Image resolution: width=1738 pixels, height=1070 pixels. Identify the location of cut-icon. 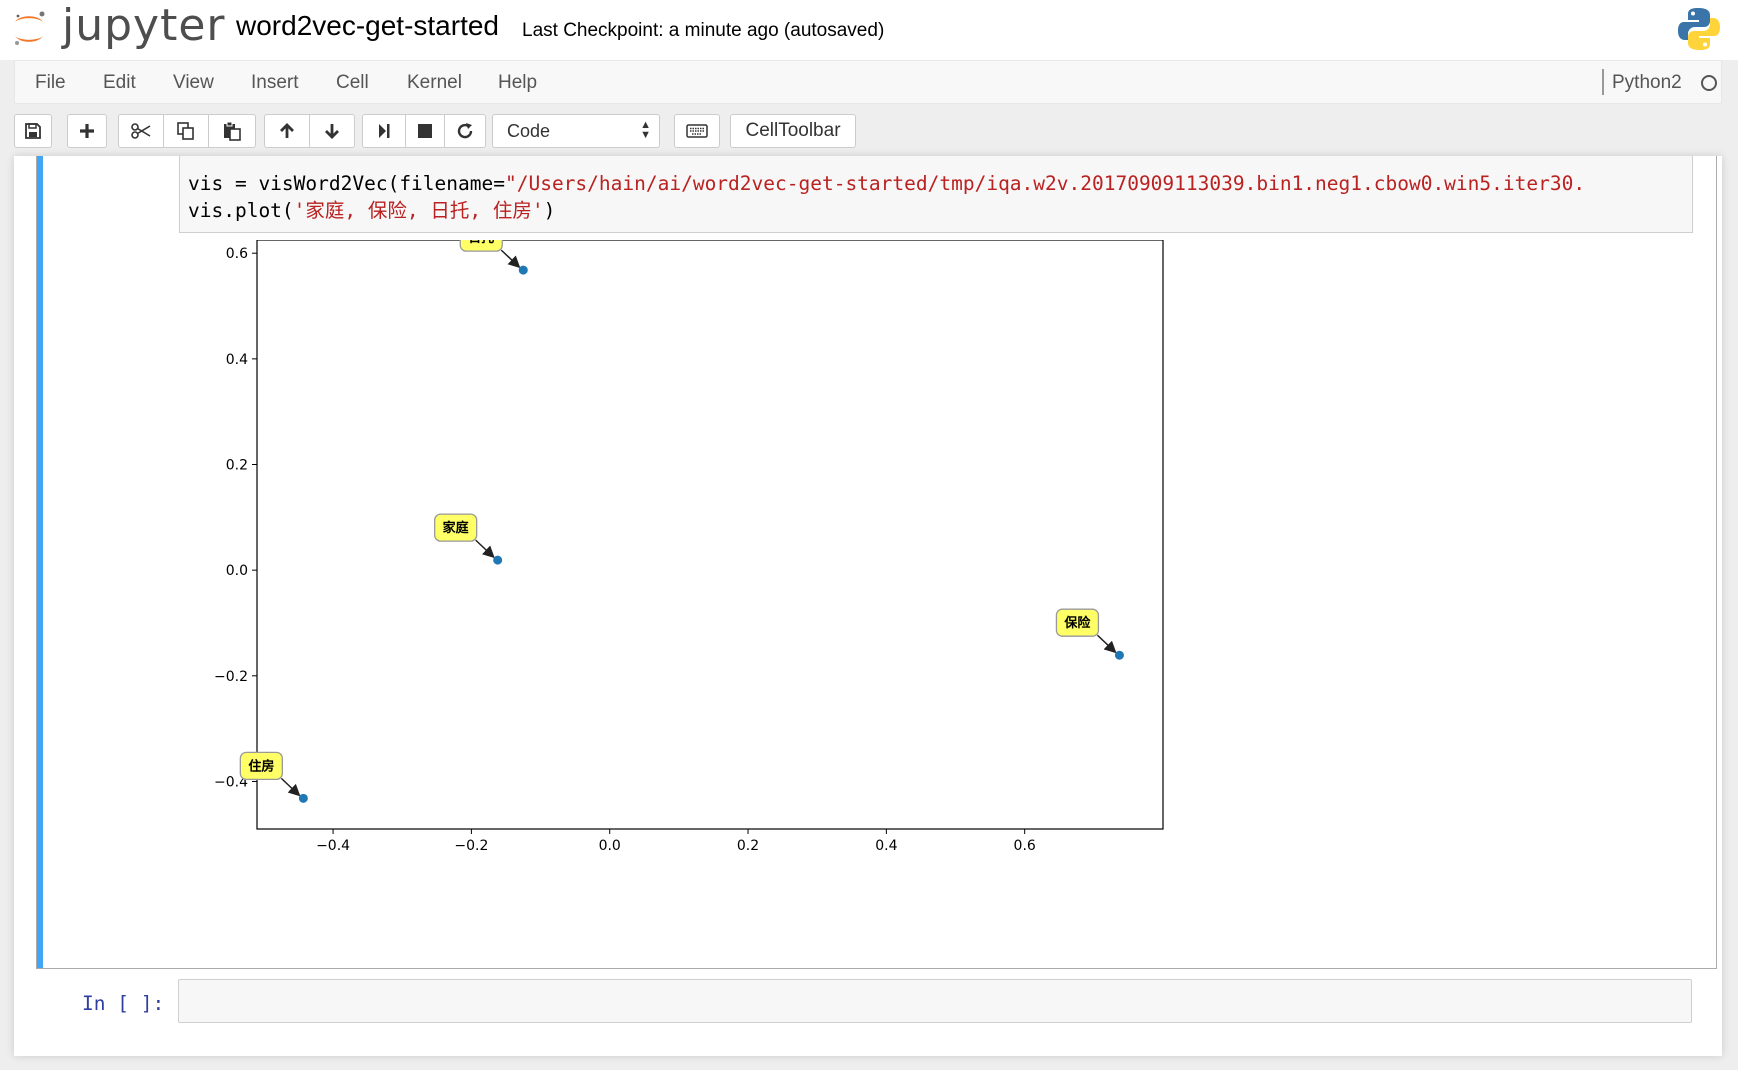
(141, 131).